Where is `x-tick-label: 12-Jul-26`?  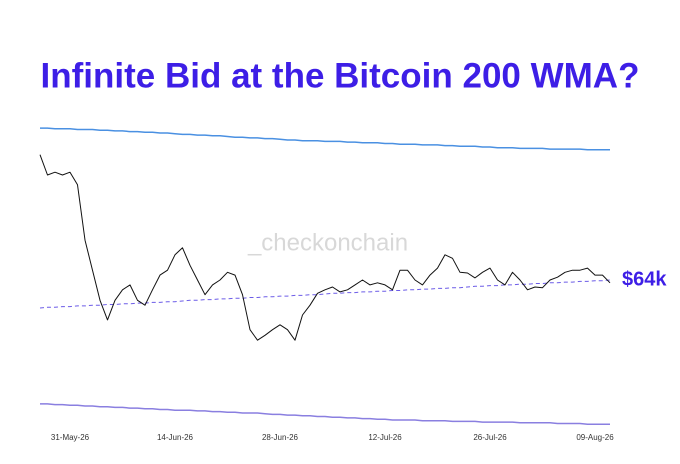 x-tick-label: 12-Jul-26 is located at coordinates (385, 437).